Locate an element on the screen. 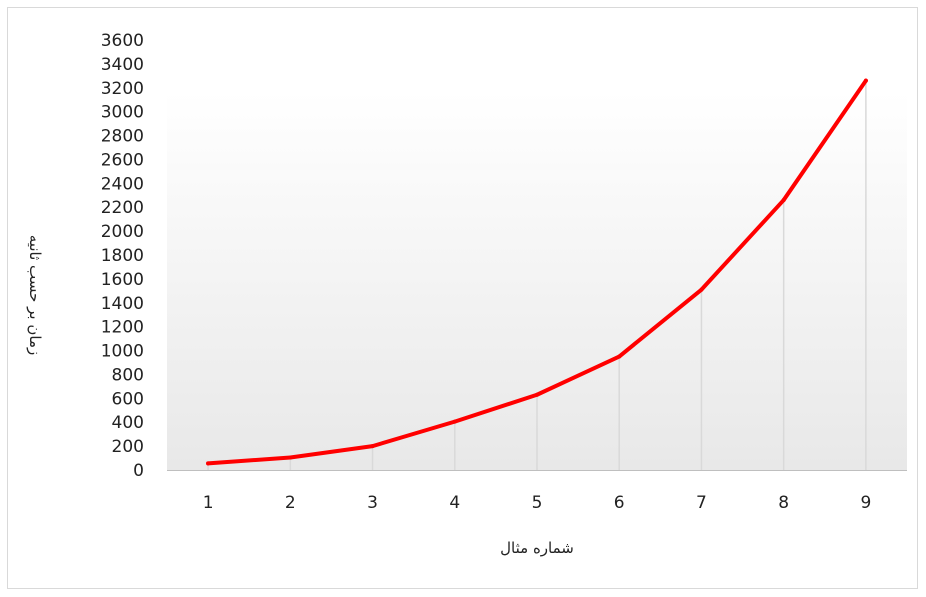 Image resolution: width=926 pixels, height=597 pixels. y-tick-label: 1800 is located at coordinates (122, 256).